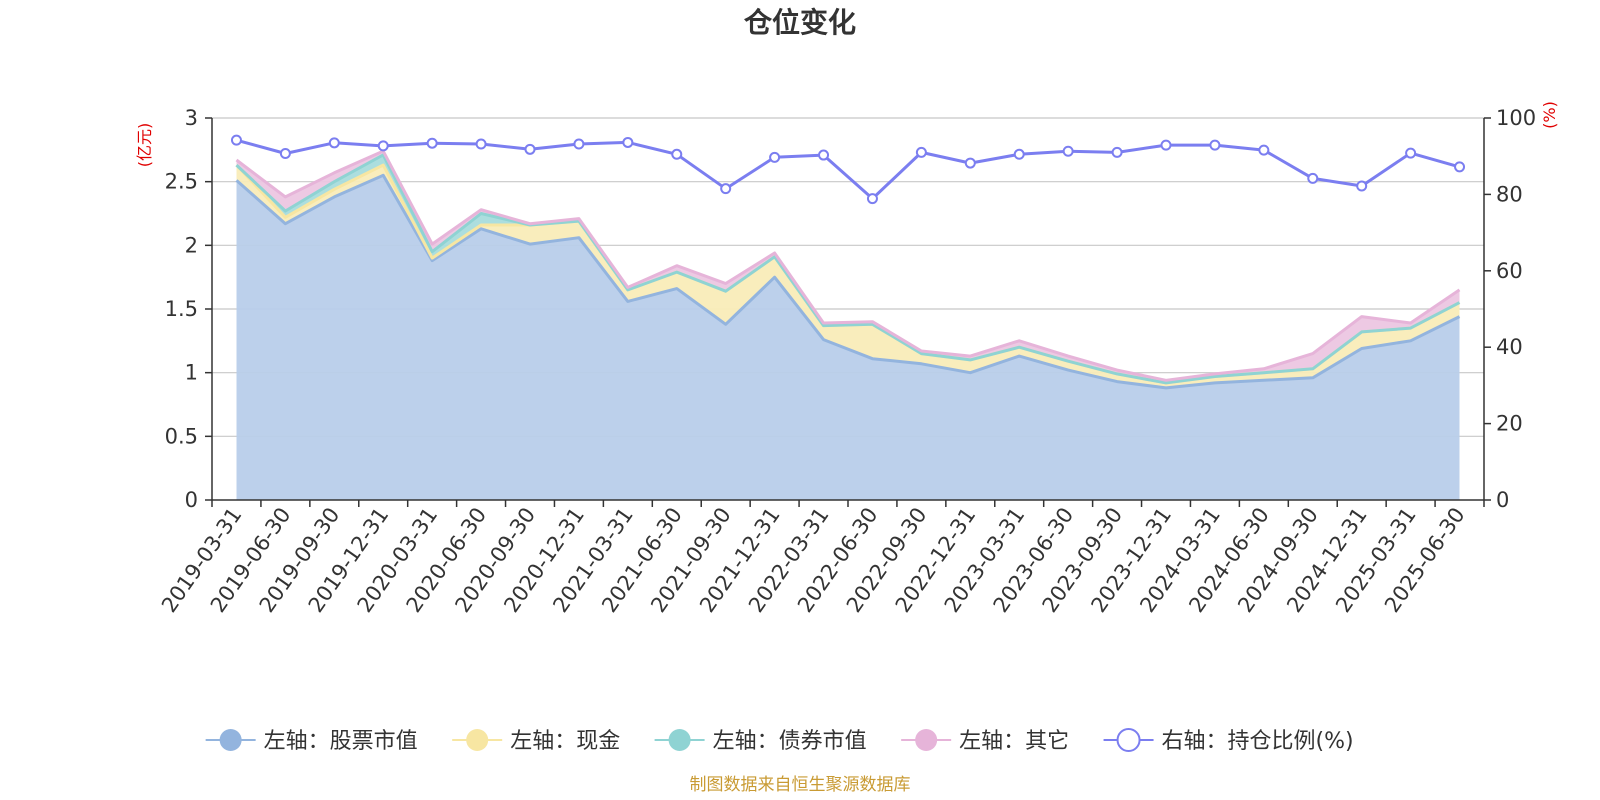  I want to click on legend-item: 左轴：现金, so click(536, 741).